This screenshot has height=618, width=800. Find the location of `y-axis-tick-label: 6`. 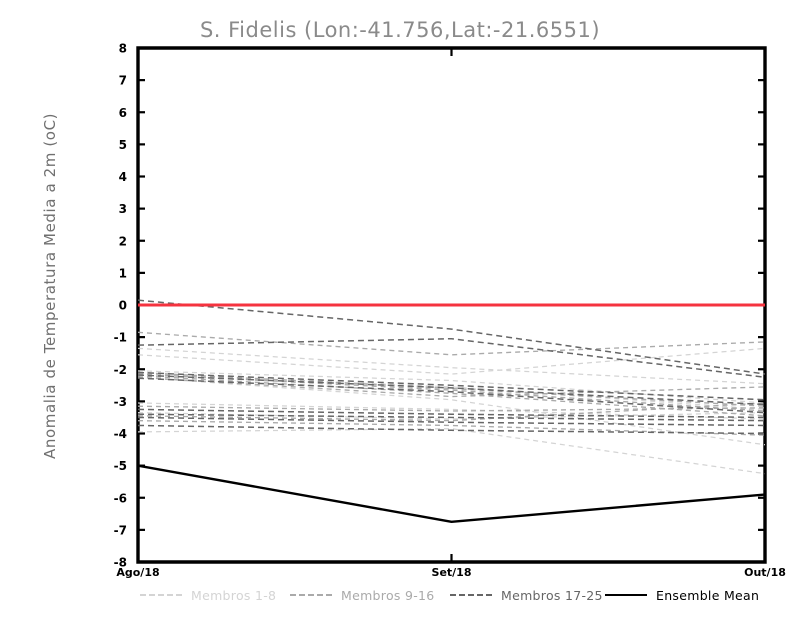

y-axis-tick-label: 6 is located at coordinates (123, 113).